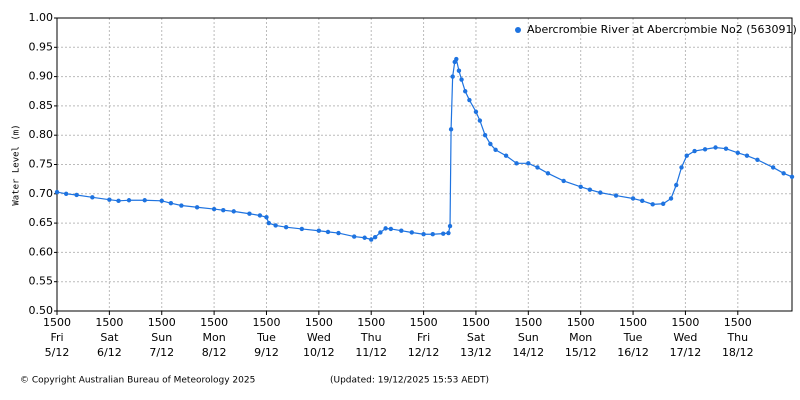 This screenshot has height=400, width=800. I want to click on x-tick-date: 7/12, so click(161, 352).